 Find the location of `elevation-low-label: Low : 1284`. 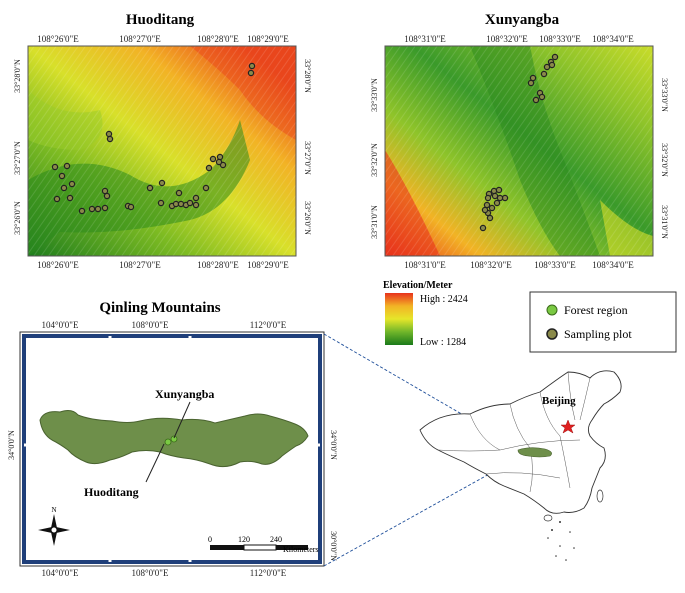

elevation-low-label: Low : 1284 is located at coordinates (443, 342).